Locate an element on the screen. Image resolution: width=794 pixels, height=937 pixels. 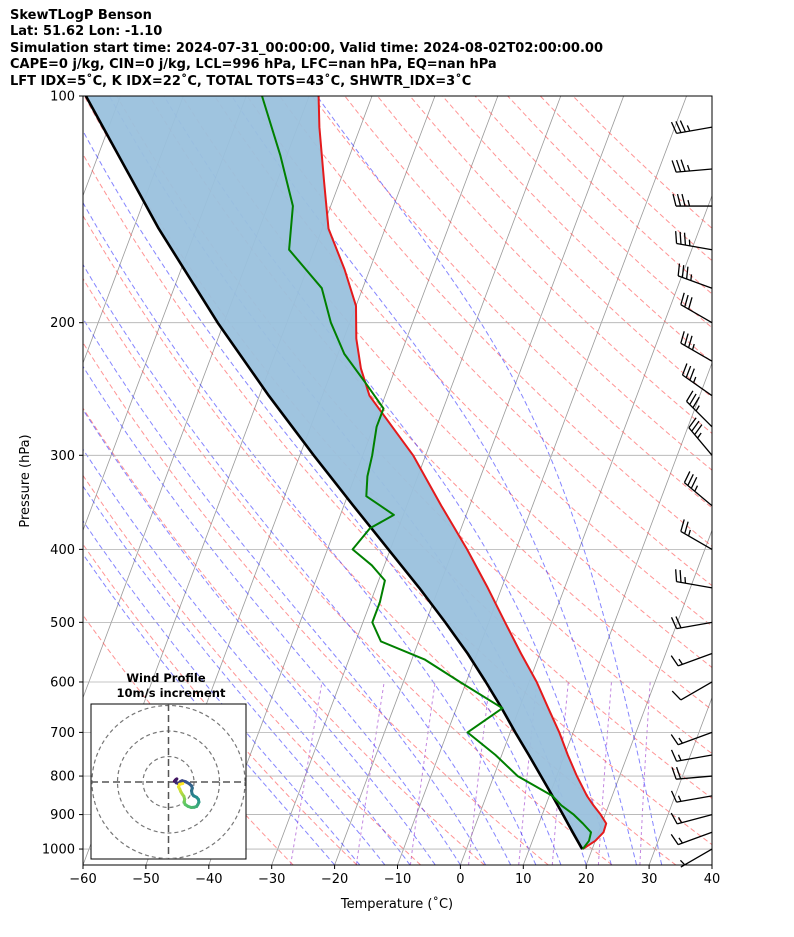
location-line: Lat: 51.62 Lon: -1.10 is located at coordinates (86, 32).